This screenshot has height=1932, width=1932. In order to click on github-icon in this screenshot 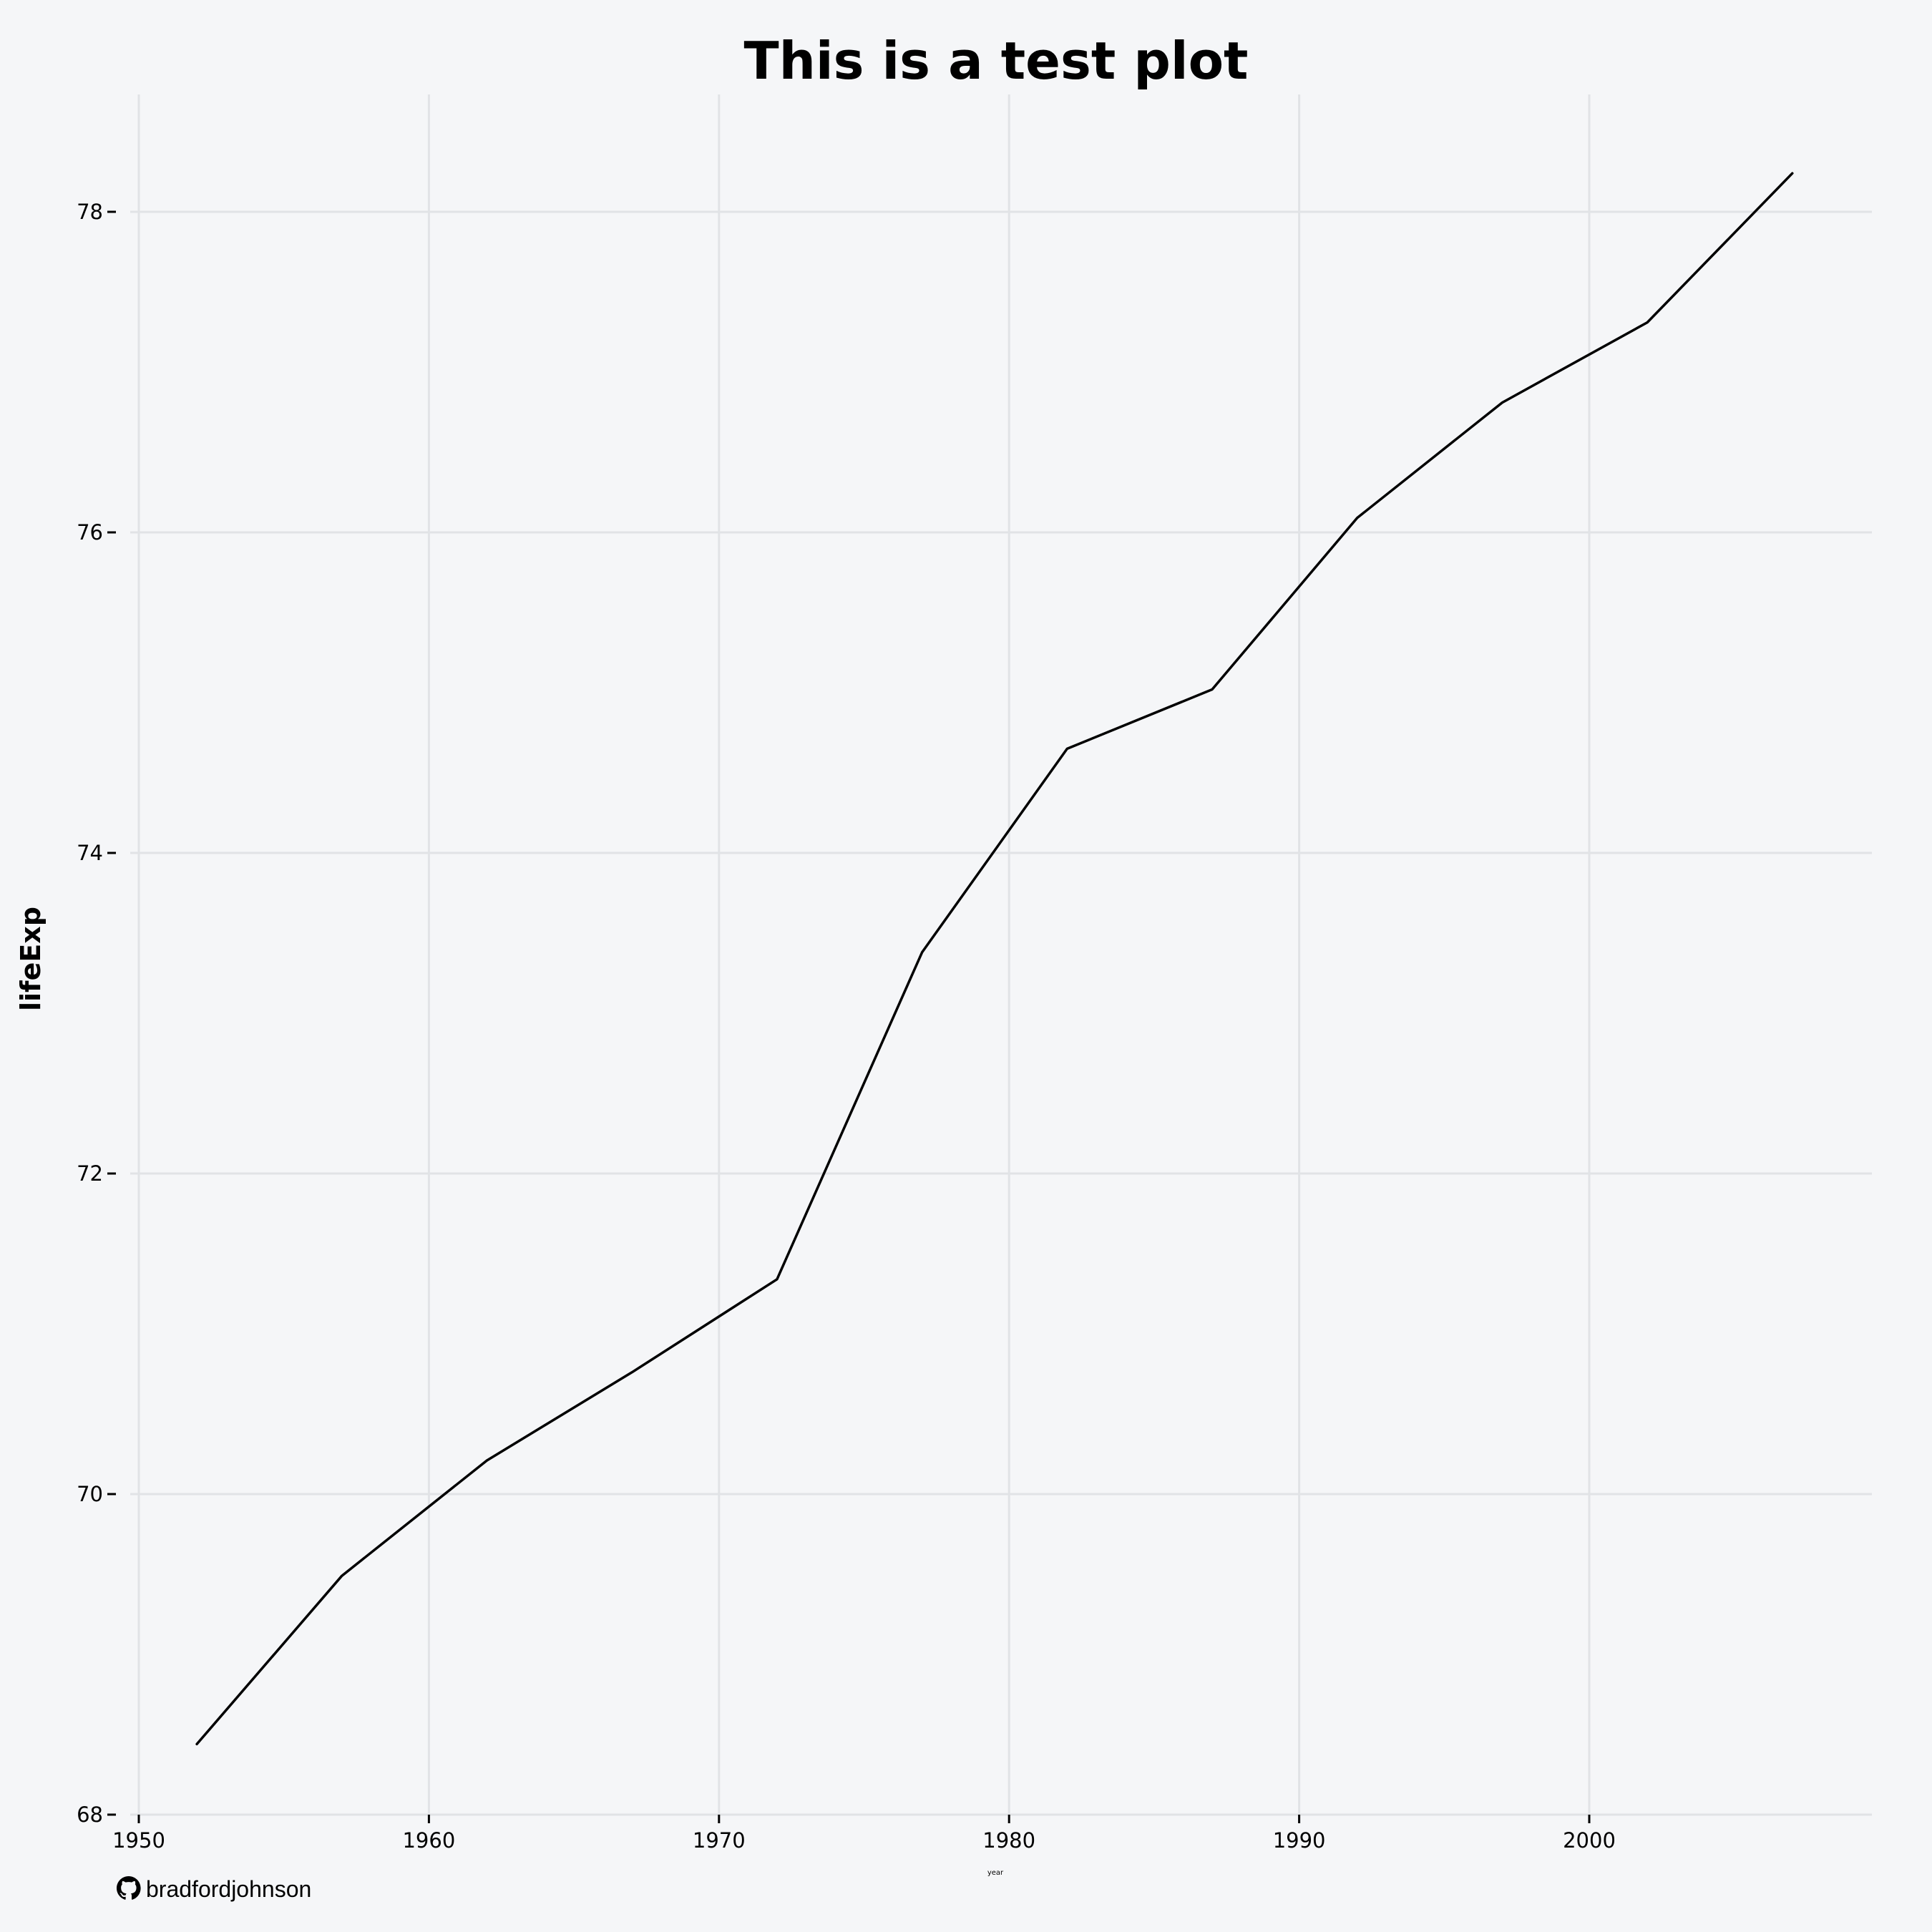, I will do `click(129, 1888)`.